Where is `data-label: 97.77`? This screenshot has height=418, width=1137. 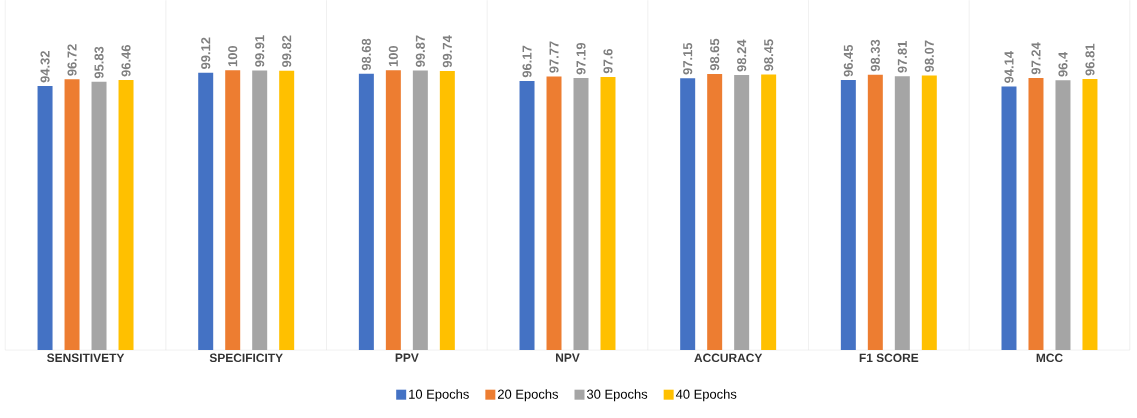
data-label: 97.77 is located at coordinates (554, 57).